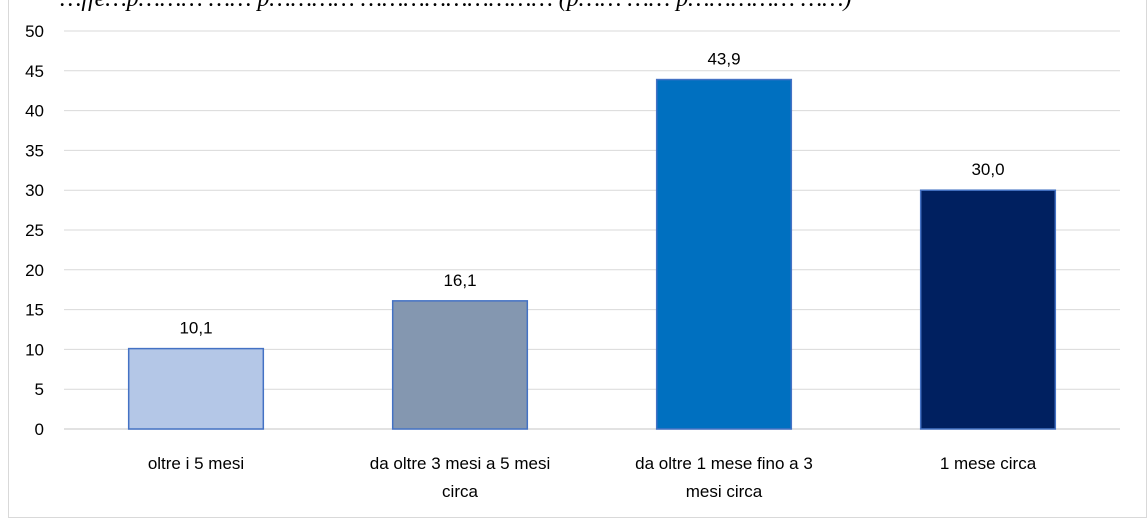 This screenshot has height=519, width=1148. Describe the element at coordinates (459, 280) in the screenshot. I see `data-label: 16,1` at that location.